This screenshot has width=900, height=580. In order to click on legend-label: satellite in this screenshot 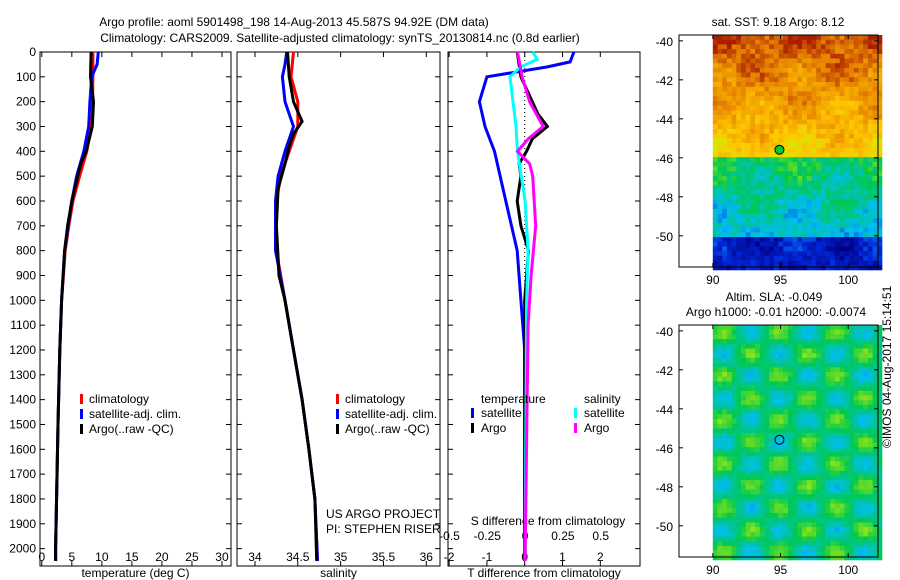, I will do `click(501, 413)`.